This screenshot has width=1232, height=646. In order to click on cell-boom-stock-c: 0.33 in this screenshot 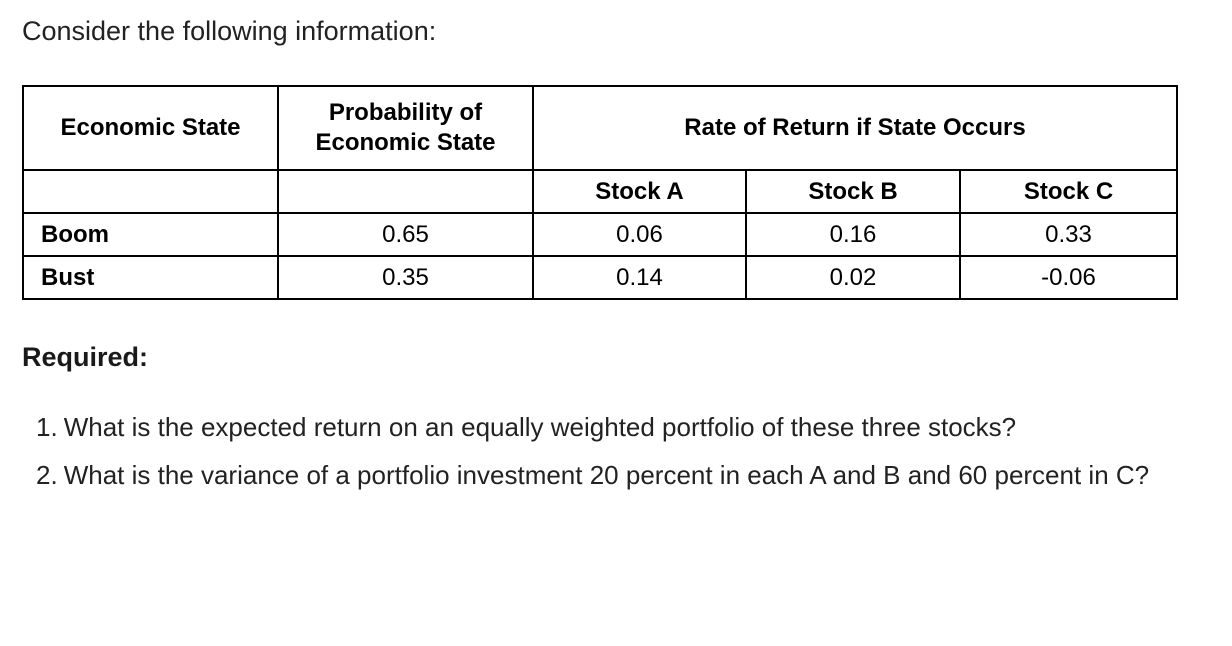, I will do `click(1068, 234)`.